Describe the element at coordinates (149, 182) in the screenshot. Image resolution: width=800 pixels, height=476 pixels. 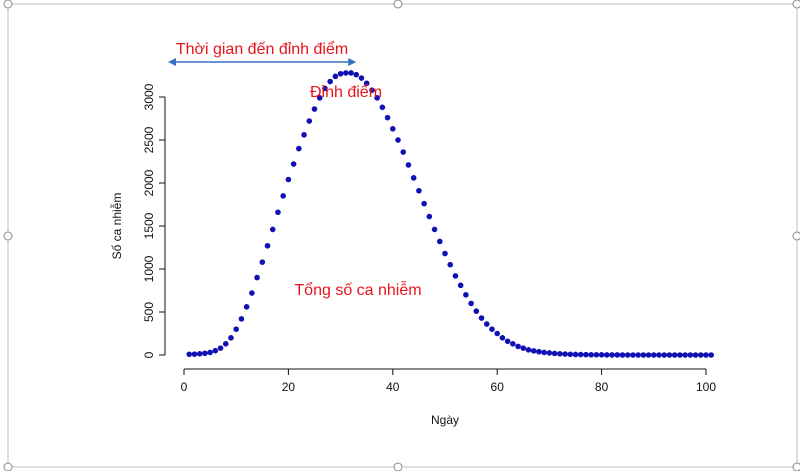
I see `y-tick-label: 2000` at that location.